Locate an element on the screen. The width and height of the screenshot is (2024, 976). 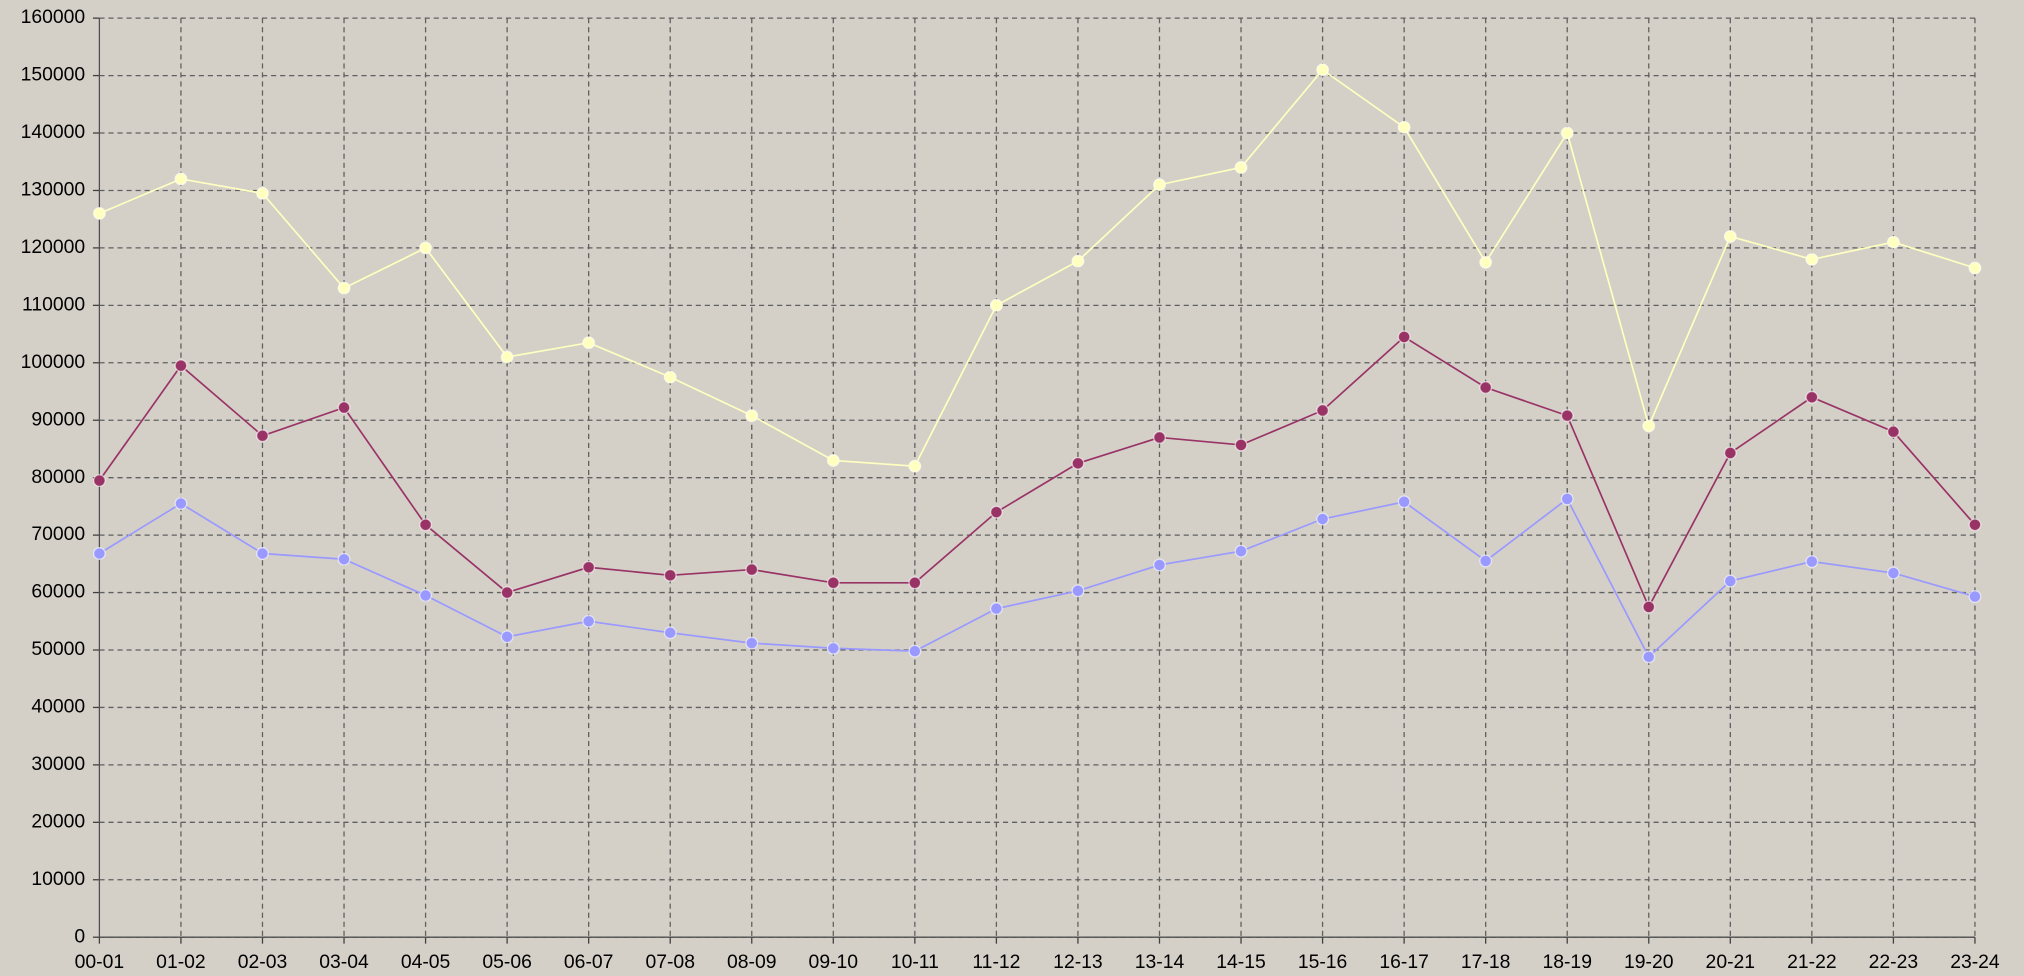
x-tick-label: 08-09 is located at coordinates (752, 962).